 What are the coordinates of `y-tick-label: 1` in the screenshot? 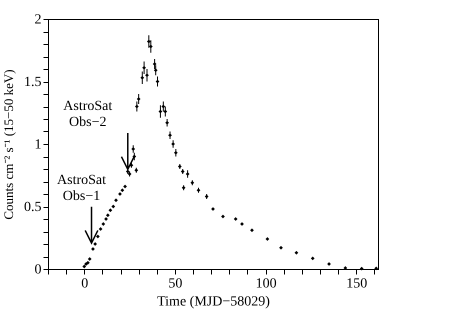 It's located at (38, 145).